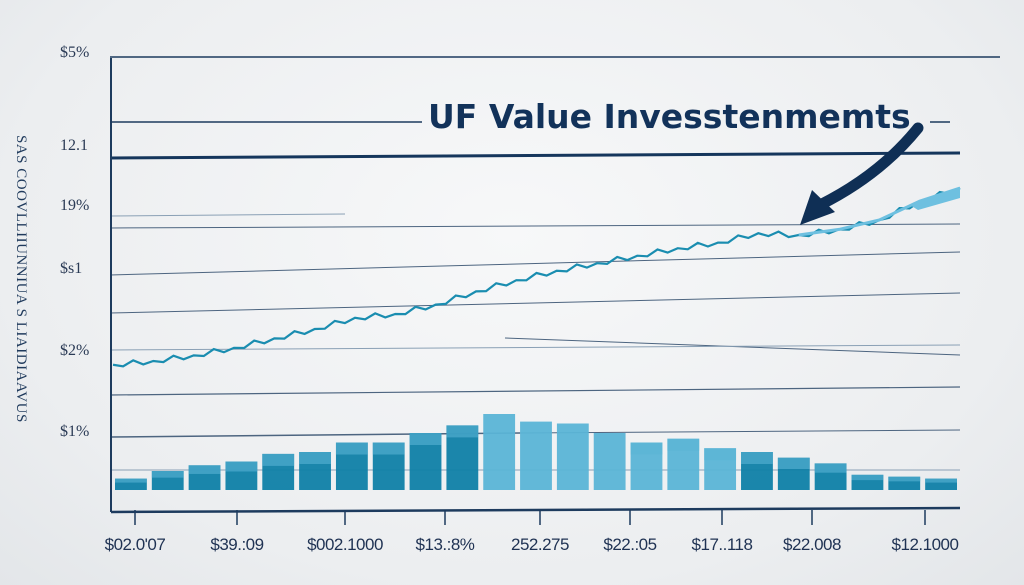  Describe the element at coordinates (74, 350) in the screenshot. I see `y-tick-label: $2%` at that location.